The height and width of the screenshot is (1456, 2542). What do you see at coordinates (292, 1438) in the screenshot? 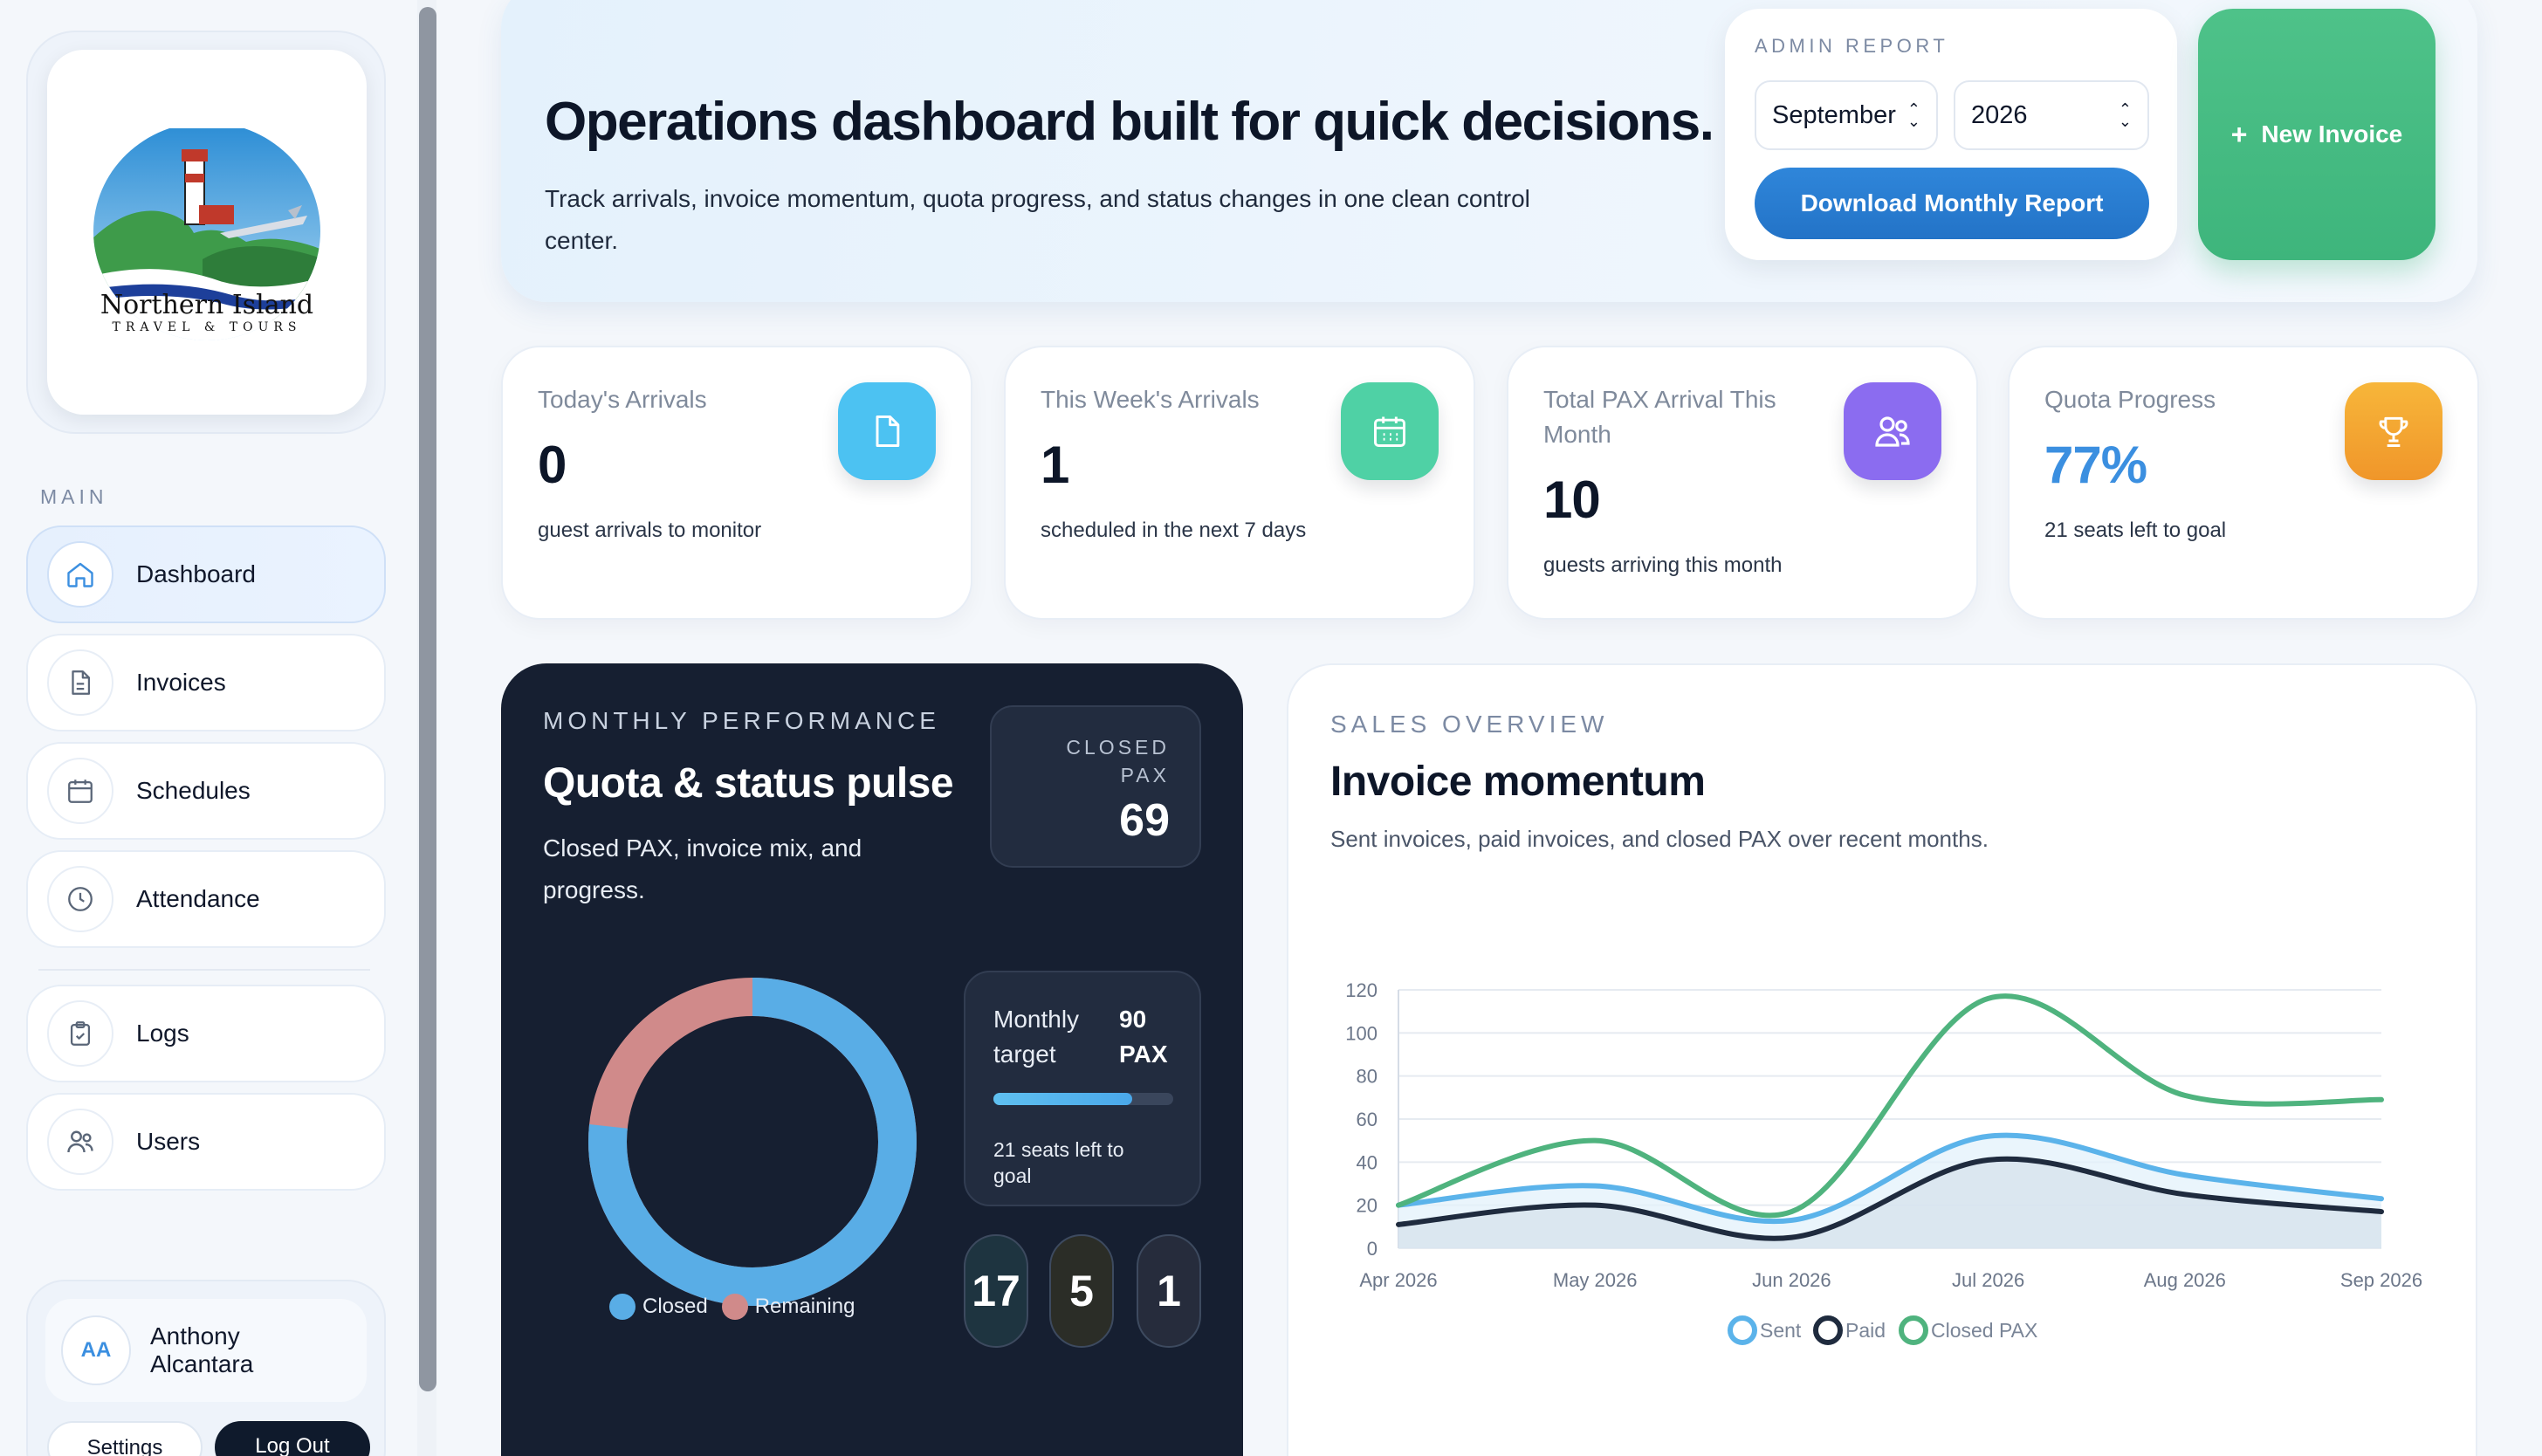
I see `logout-button: Log Out` at bounding box center [292, 1438].